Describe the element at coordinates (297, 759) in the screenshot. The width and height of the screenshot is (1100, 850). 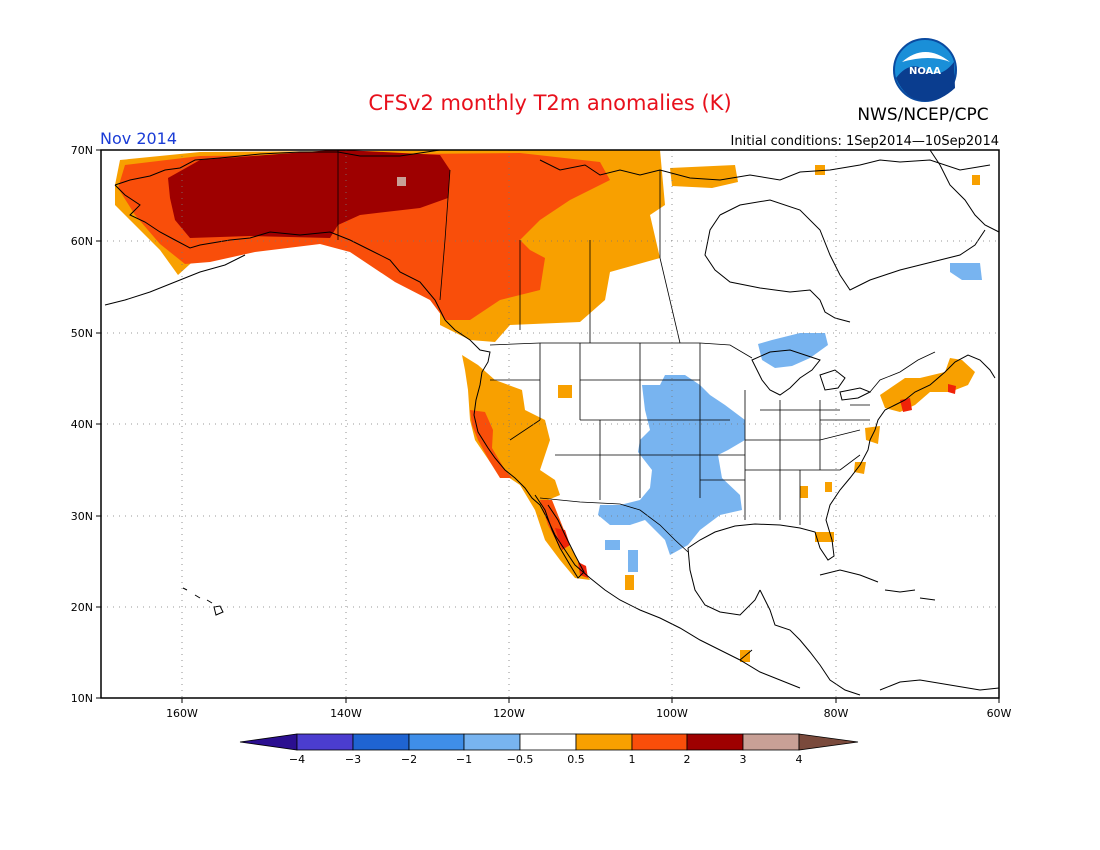
I see `colorbar-label: −4` at that location.